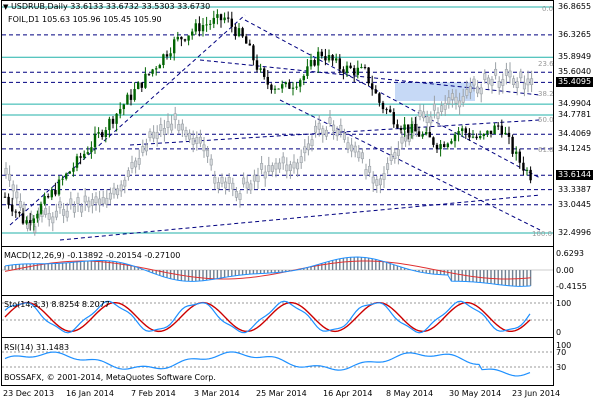 The width and height of the screenshot is (600, 400). I want to click on rsi-scale-70: 70, so click(561, 352).